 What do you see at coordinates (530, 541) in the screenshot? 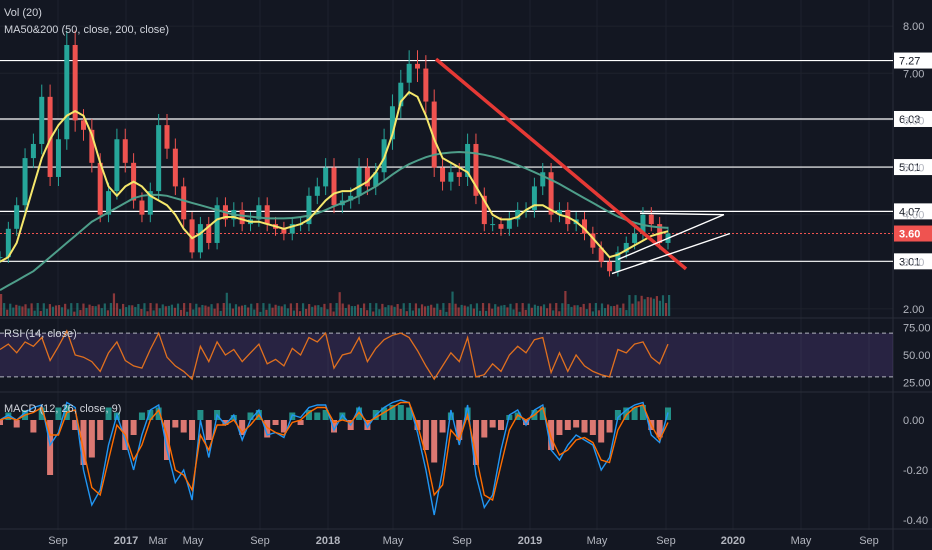
I see `time-tick: 2019` at bounding box center [530, 541].